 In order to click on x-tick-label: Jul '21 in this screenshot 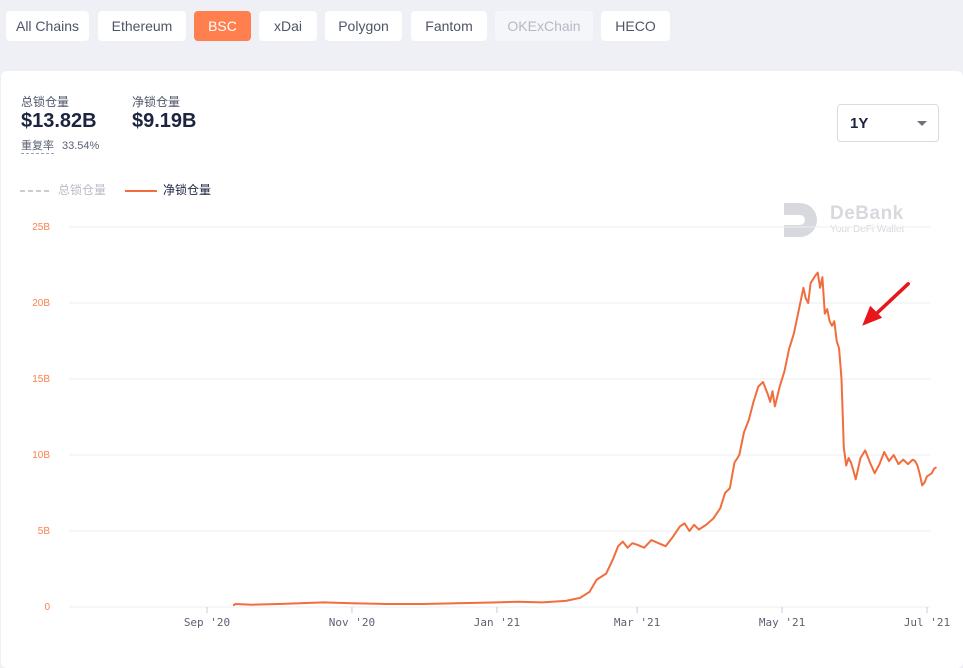, I will do `click(927, 622)`.